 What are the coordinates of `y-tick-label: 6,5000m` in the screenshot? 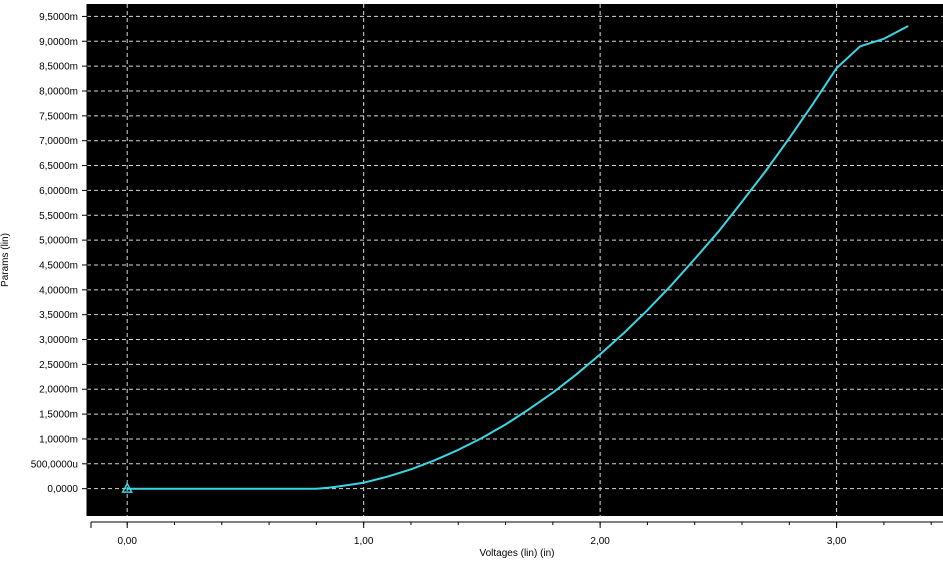 It's located at (58, 166).